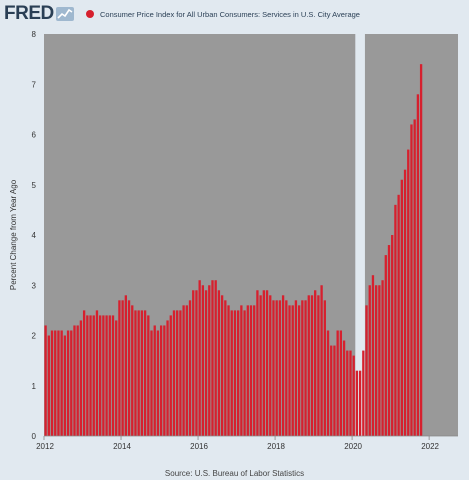 This screenshot has width=469, height=480. I want to click on fred-logo: FRED, so click(39, 14).